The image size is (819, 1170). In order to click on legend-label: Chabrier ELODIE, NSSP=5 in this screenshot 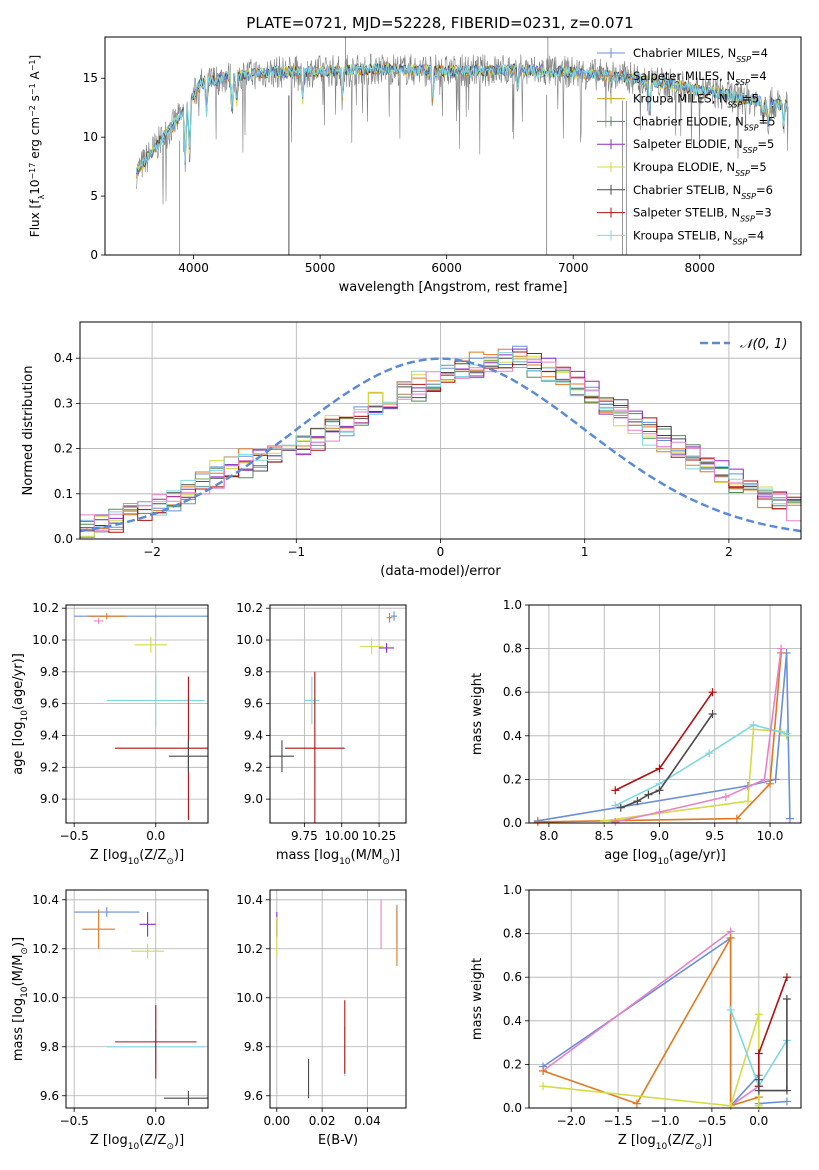, I will do `click(704, 122)`.